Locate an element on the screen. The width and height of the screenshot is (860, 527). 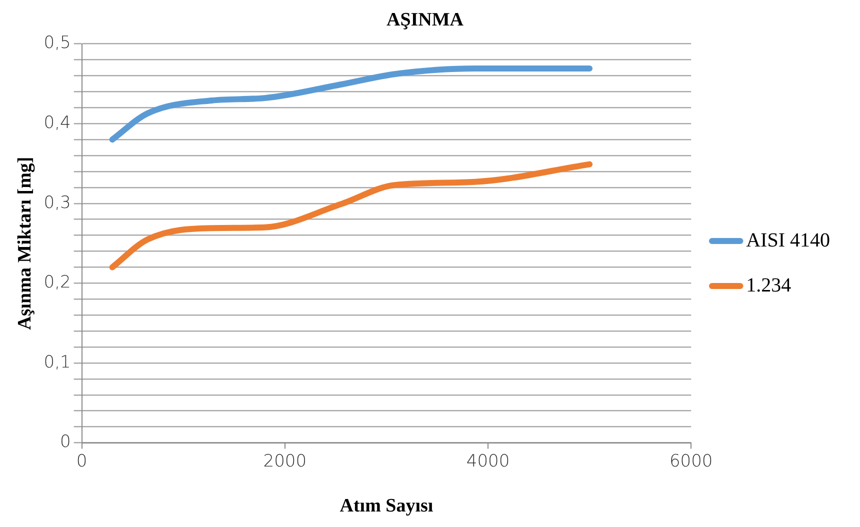
legend-label: AISI 4140 is located at coordinates (788, 240).